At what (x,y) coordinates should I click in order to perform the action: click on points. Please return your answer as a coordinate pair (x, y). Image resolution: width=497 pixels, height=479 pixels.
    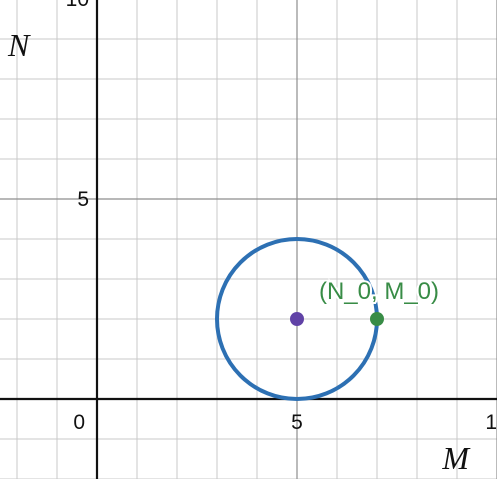
    Looking at the image, I should click on (337, 319).